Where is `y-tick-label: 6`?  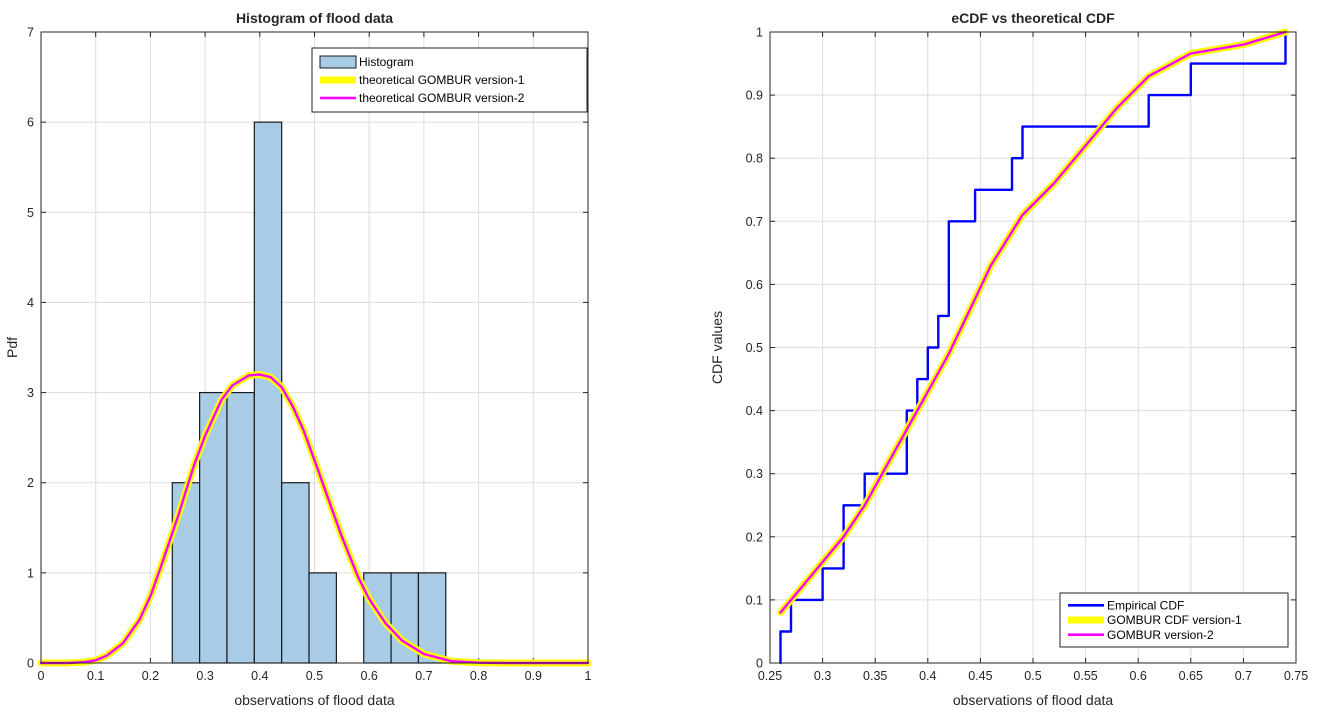 y-tick-label: 6 is located at coordinates (30, 123).